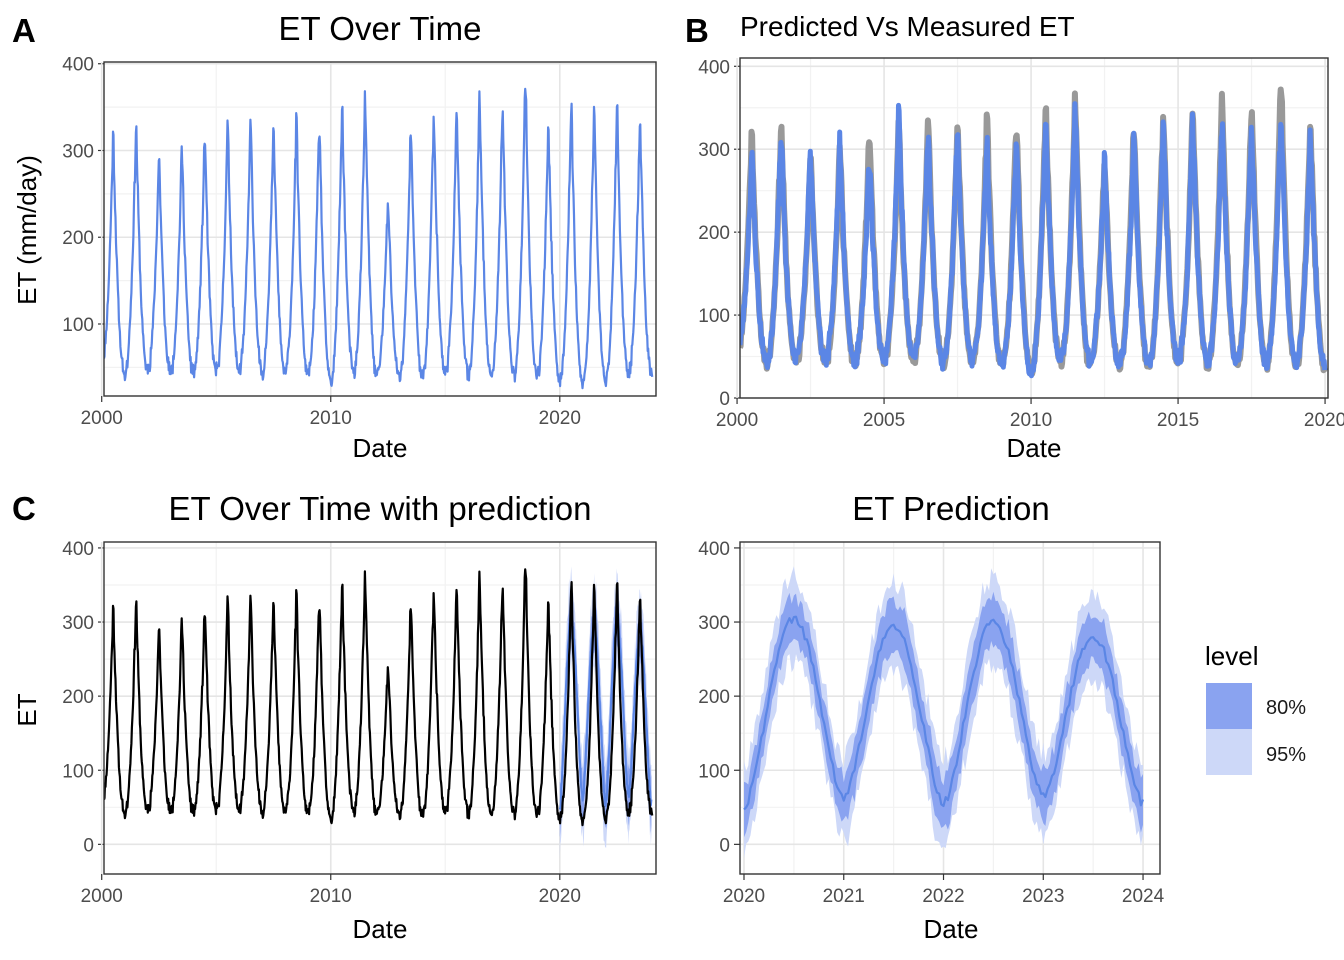  I want to click on panel-d-plot: 0 100 200 300 400 2020 2021 2022 2023 2024, so click(931, 723).